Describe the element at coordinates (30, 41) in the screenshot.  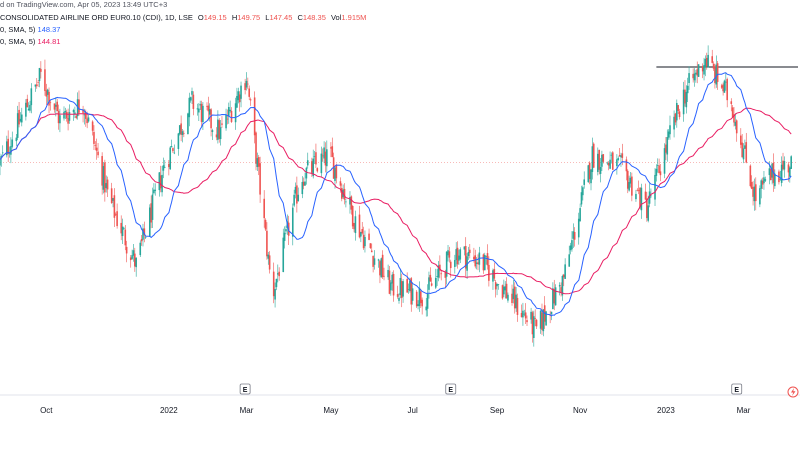
I see `ma2-legend: 0, SMA, 5) 144.81` at that location.